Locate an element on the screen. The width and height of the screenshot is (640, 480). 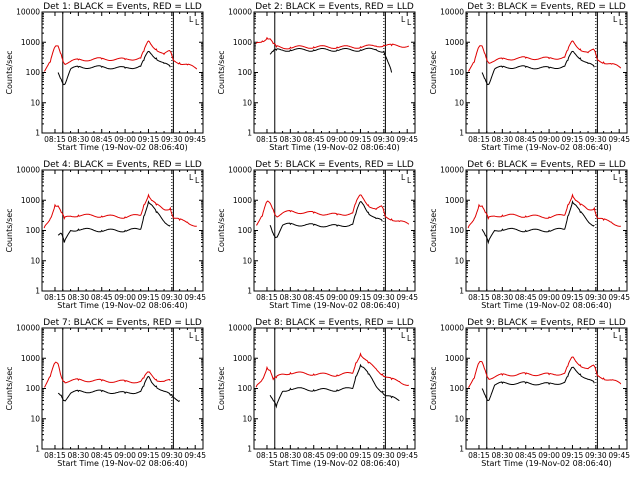
panel-title: Det 9: BLACK = Events, RED = LLD is located at coordinates (546, 323).